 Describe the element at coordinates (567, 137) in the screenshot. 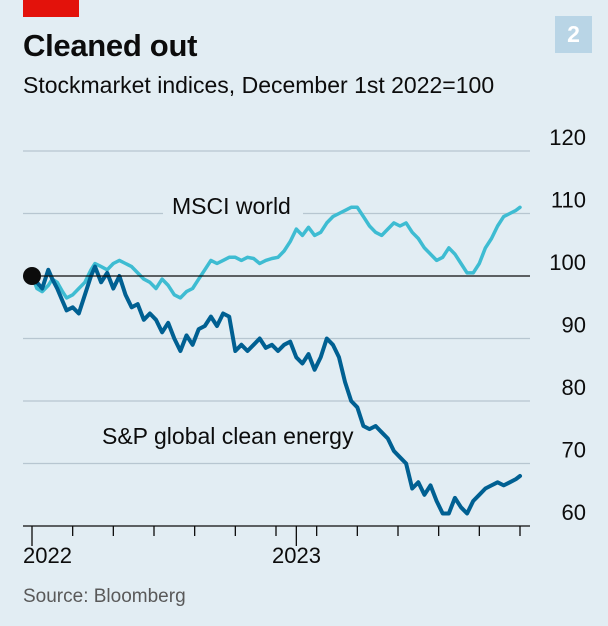

I see `y-tick-label-120: 120` at that location.